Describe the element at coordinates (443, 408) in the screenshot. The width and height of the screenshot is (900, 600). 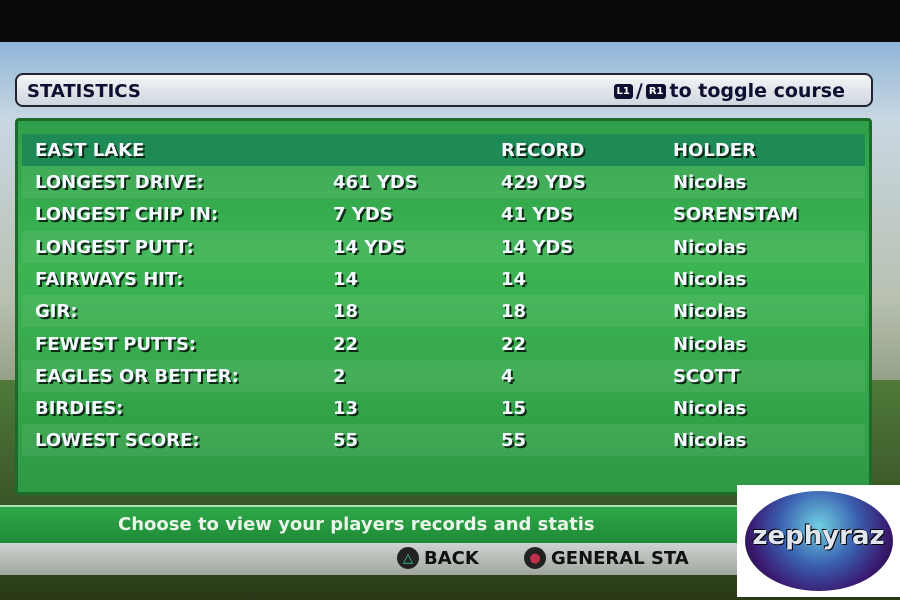
I see `table-row: BIRDIES: 13 15 Nicolas` at that location.